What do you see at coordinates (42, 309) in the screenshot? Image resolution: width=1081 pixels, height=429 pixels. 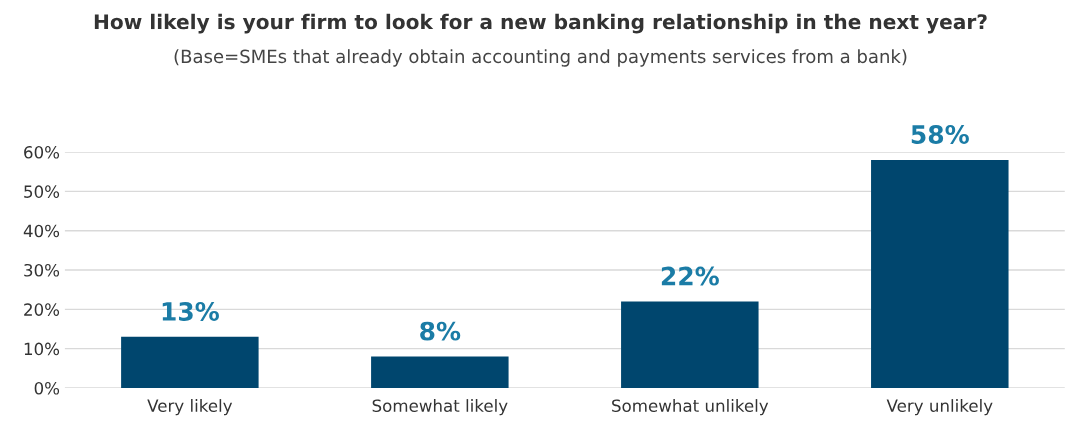 I see `y-tick-label: 20%` at bounding box center [42, 309].